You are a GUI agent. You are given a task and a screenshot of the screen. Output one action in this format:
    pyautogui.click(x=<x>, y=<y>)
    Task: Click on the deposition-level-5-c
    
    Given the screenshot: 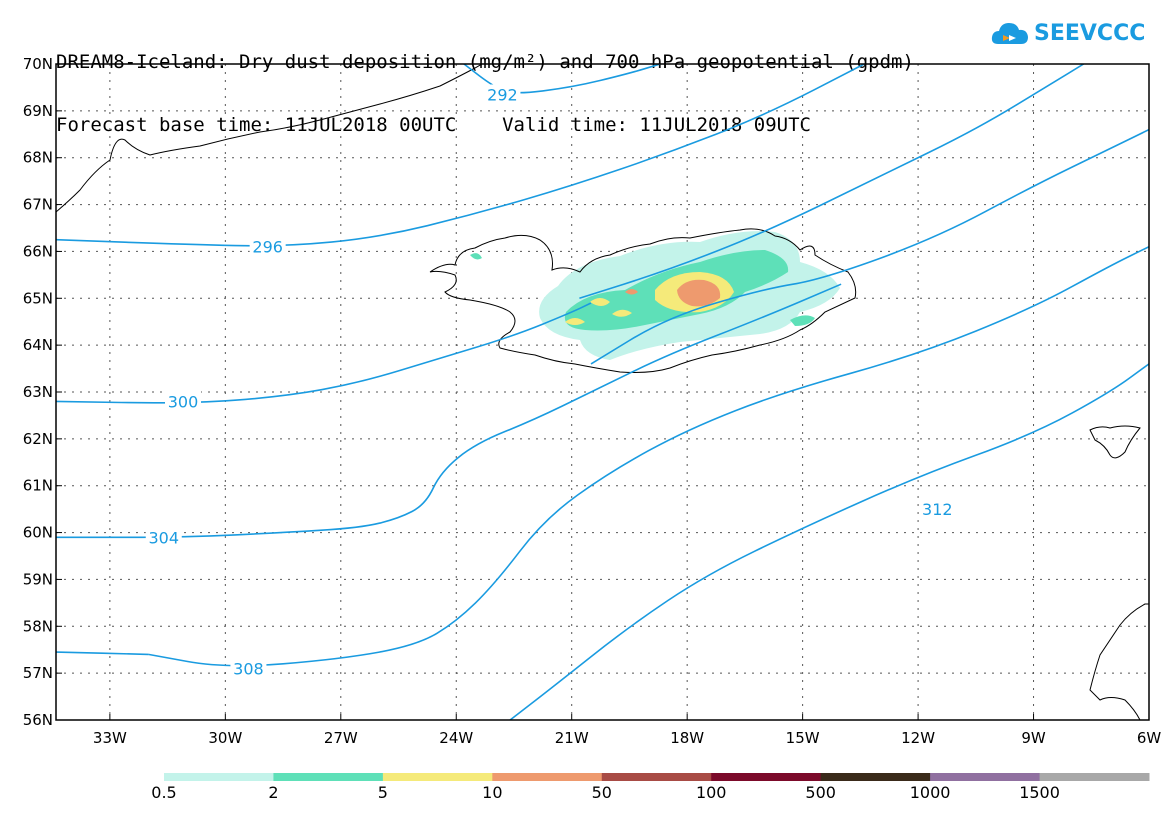 What is the action you would take?
    pyautogui.click(x=622, y=313)
    